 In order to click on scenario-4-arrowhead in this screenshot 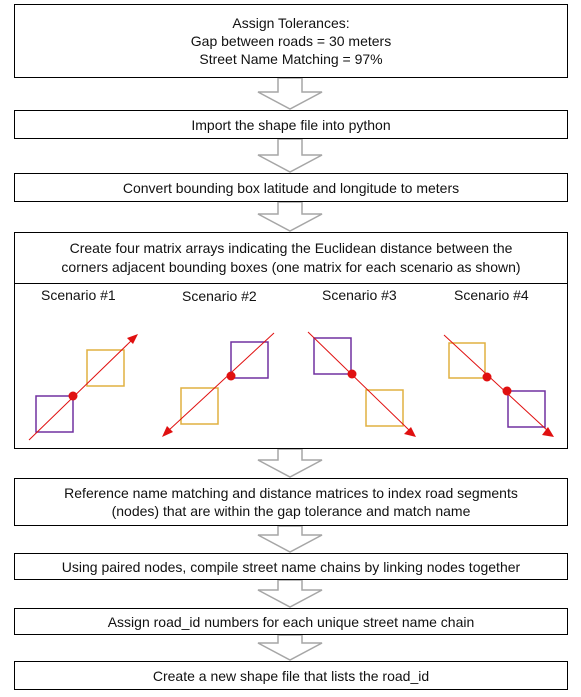, I will do `click(548, 432)`.